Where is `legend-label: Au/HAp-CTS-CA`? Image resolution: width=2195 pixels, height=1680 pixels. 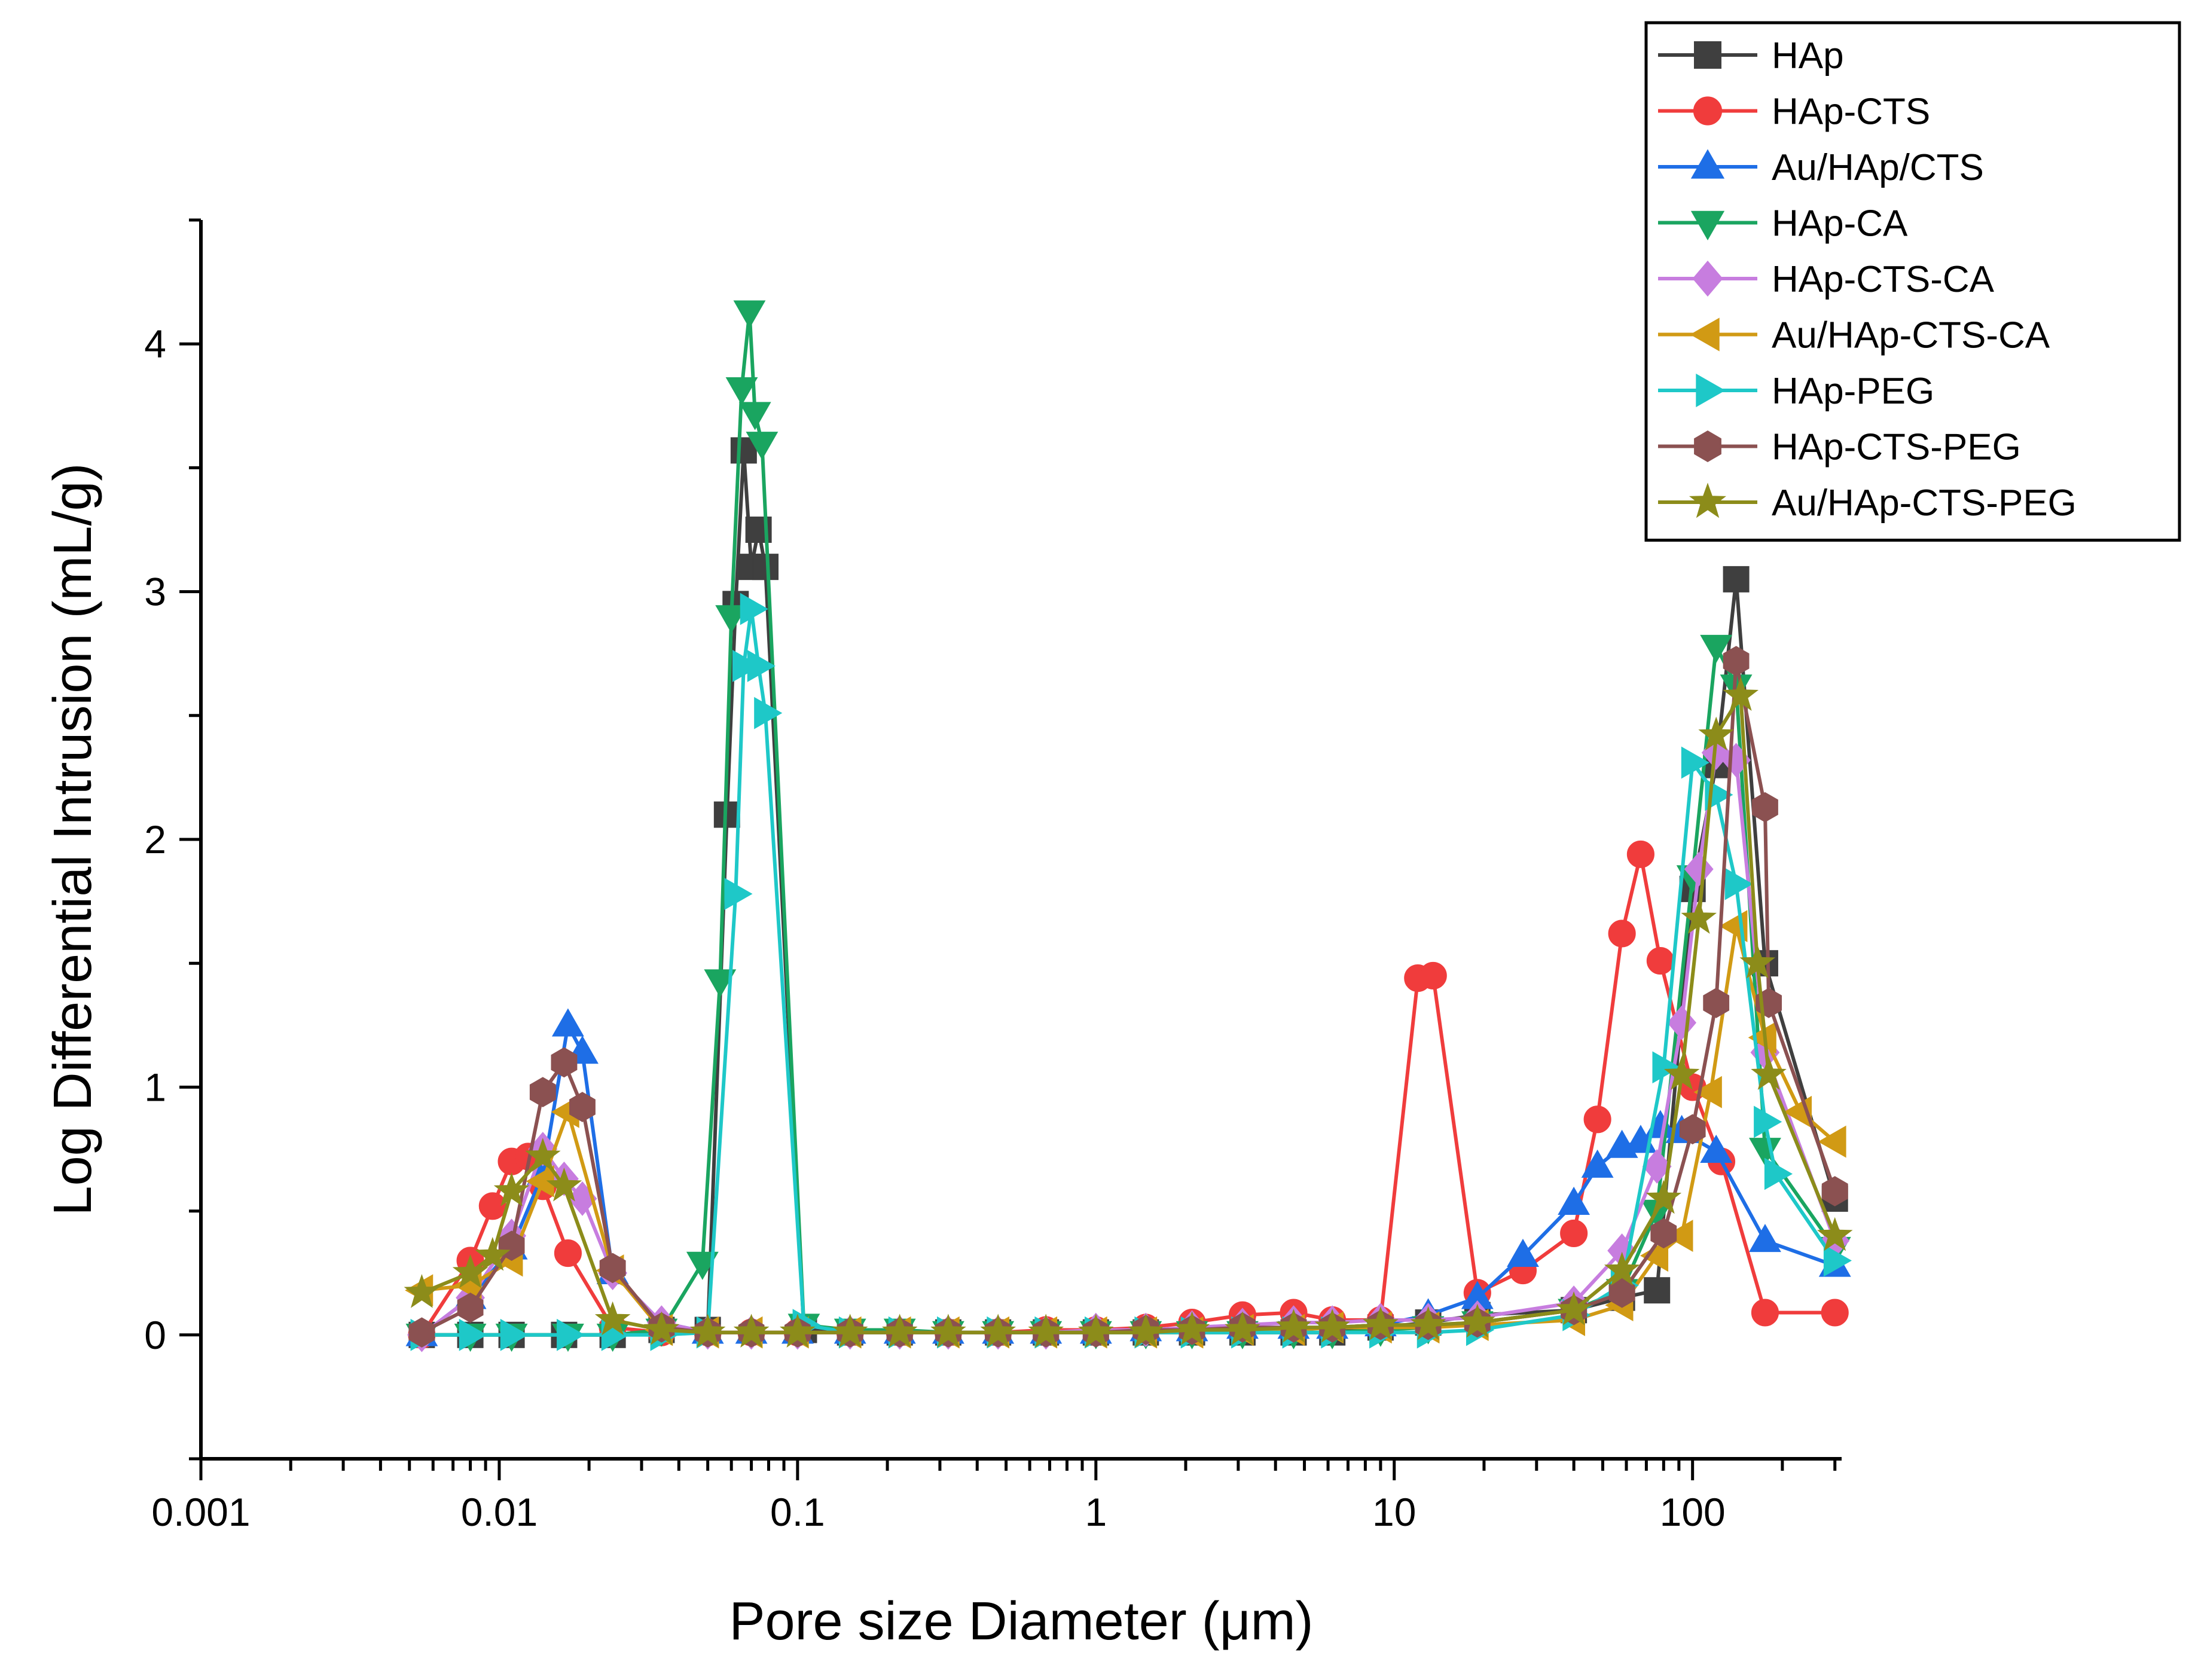 legend-label: Au/HAp-CTS-CA is located at coordinates (1911, 335).